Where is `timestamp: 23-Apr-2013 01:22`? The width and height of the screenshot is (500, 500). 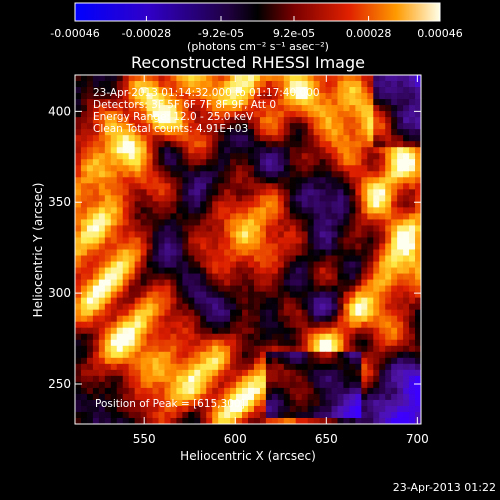
timestamp: 23-Apr-2013 01:22 is located at coordinates (444, 487).